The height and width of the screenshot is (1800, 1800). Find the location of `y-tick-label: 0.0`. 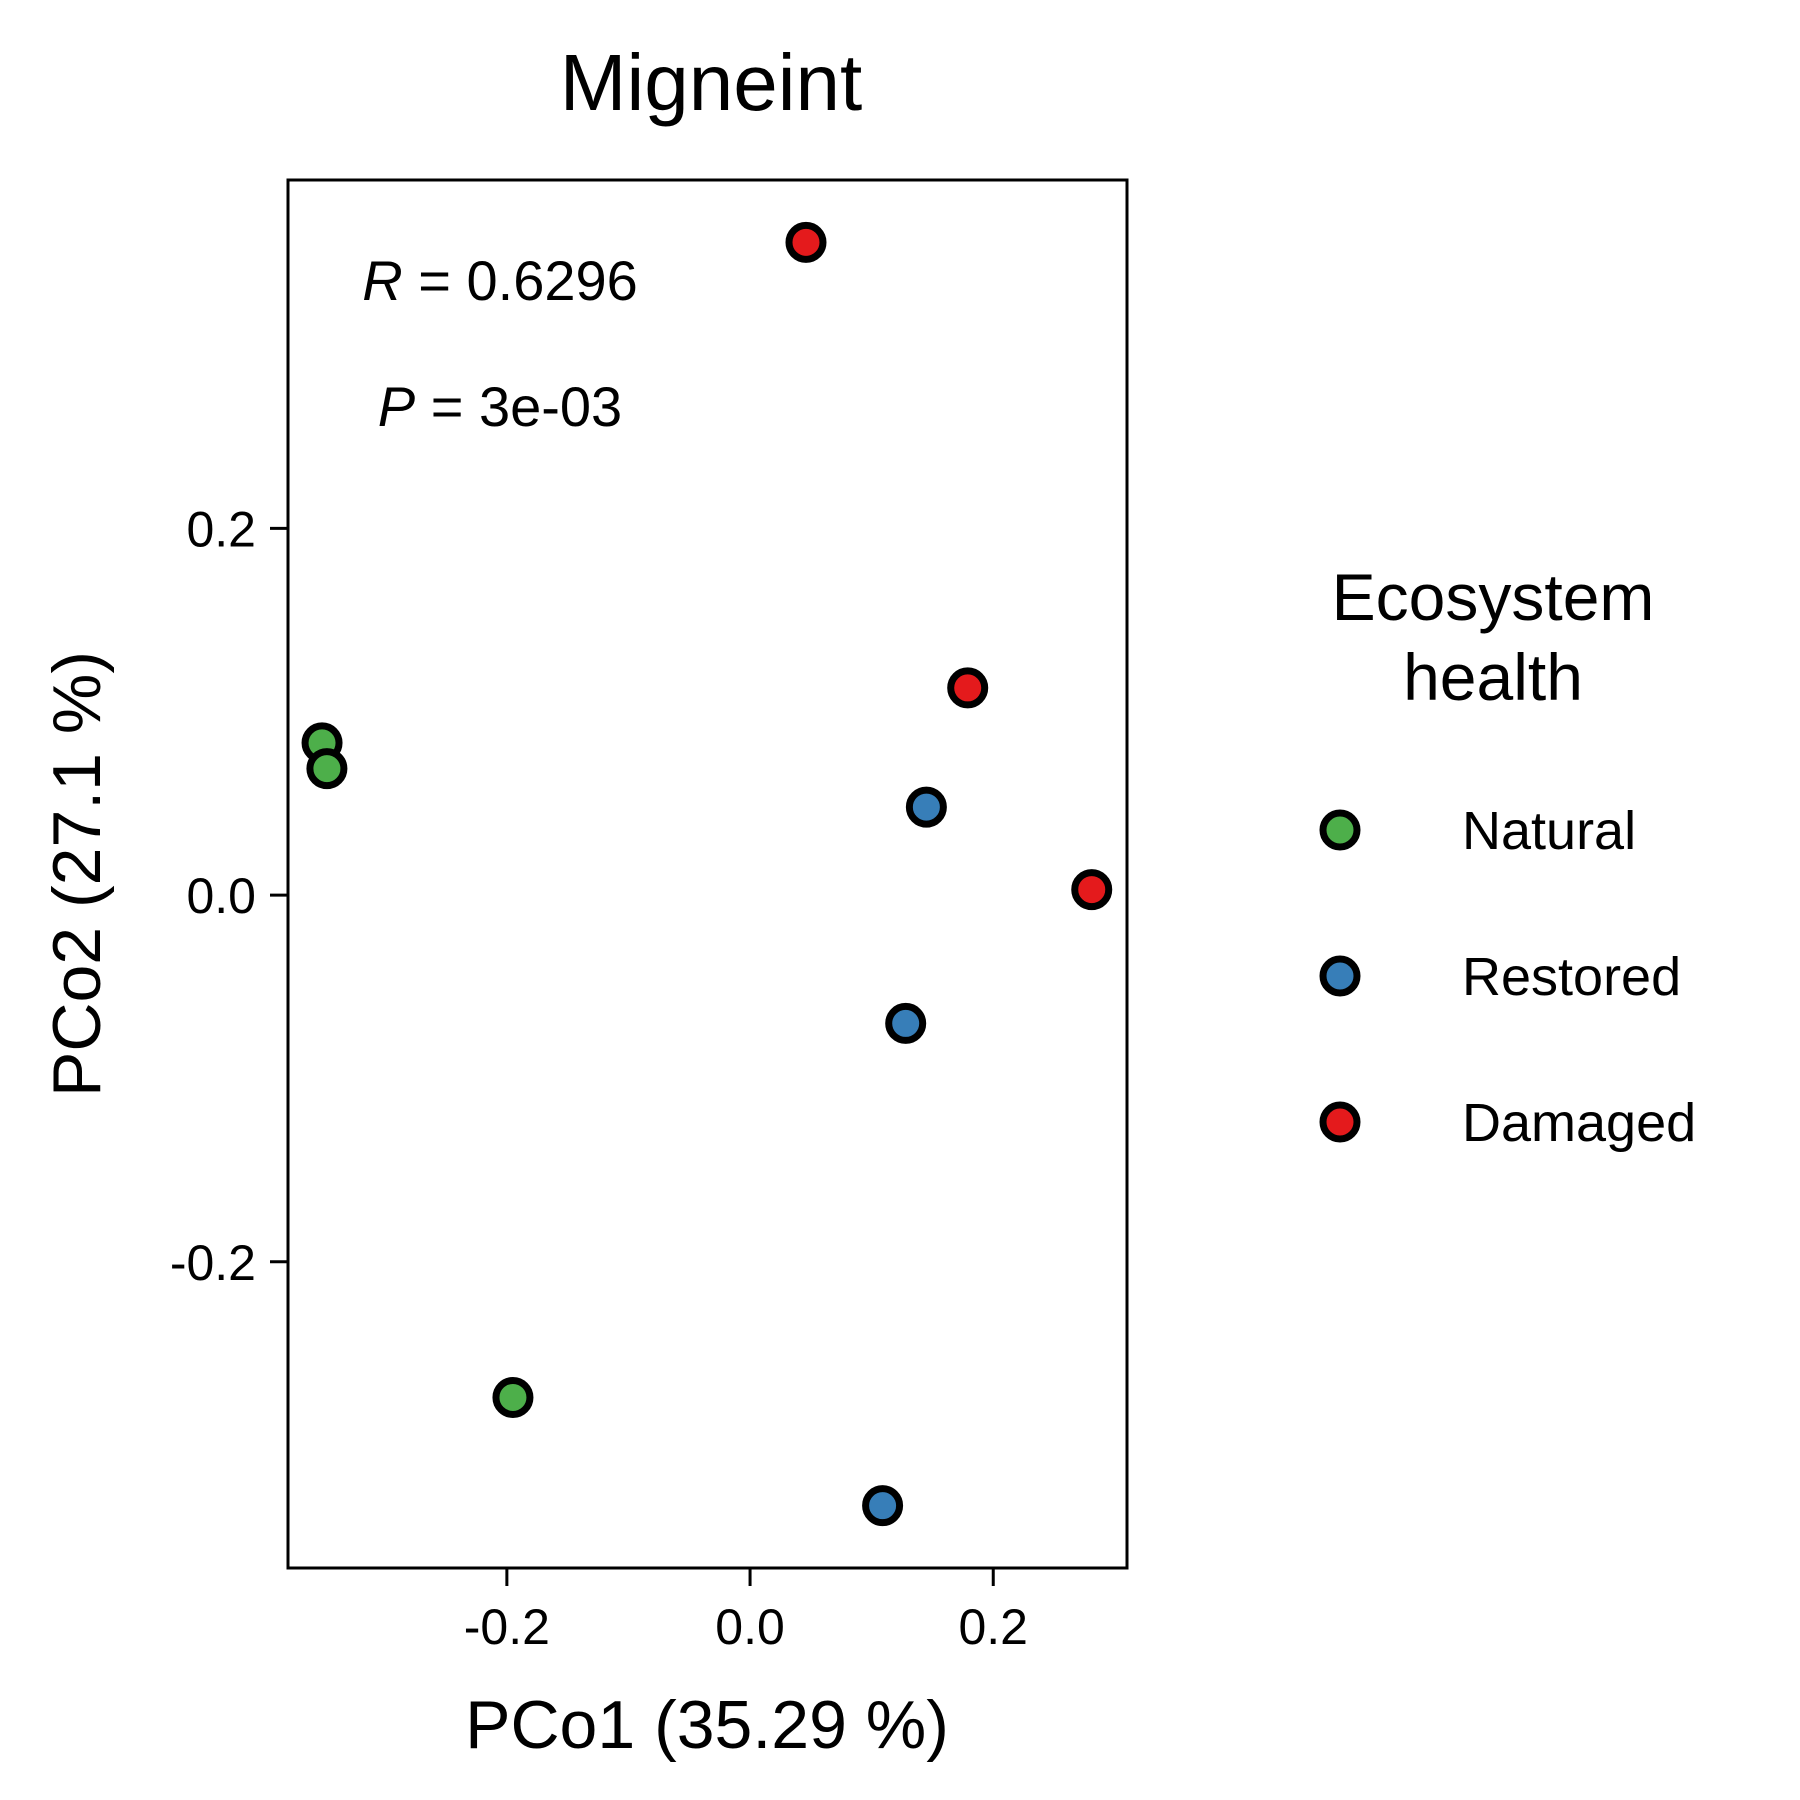

y-tick-label: 0.0 is located at coordinates (221, 896).